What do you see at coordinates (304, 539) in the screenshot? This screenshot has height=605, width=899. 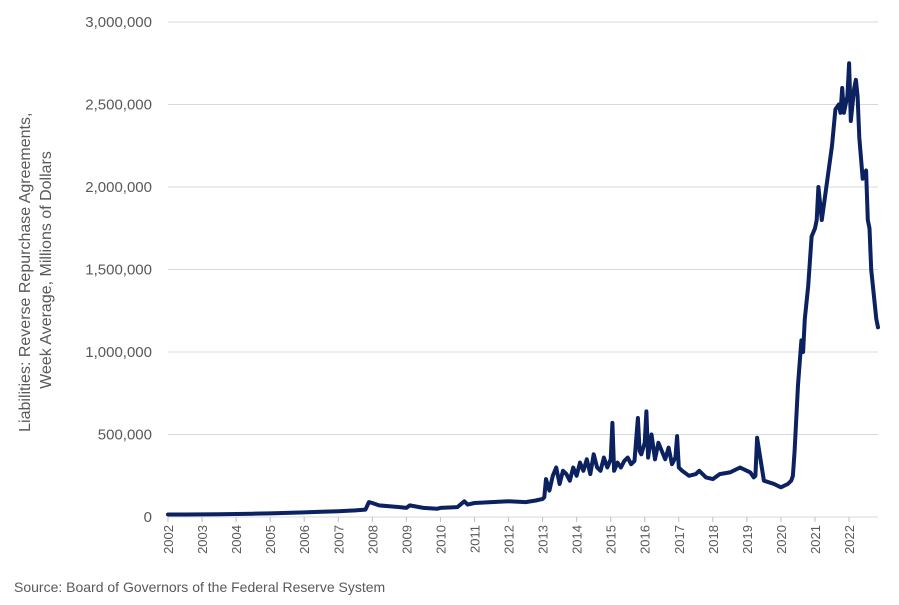 I see `x-tick-label: 2006` at bounding box center [304, 539].